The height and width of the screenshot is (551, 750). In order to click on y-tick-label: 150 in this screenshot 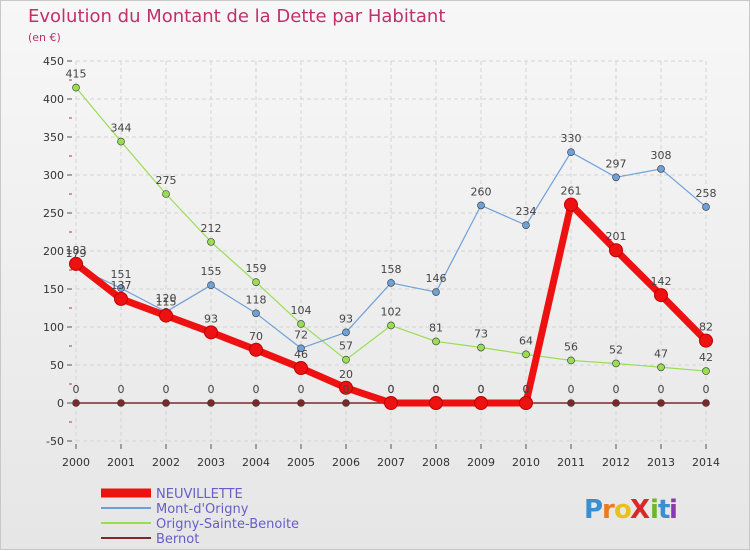, I will do `click(53, 289)`.